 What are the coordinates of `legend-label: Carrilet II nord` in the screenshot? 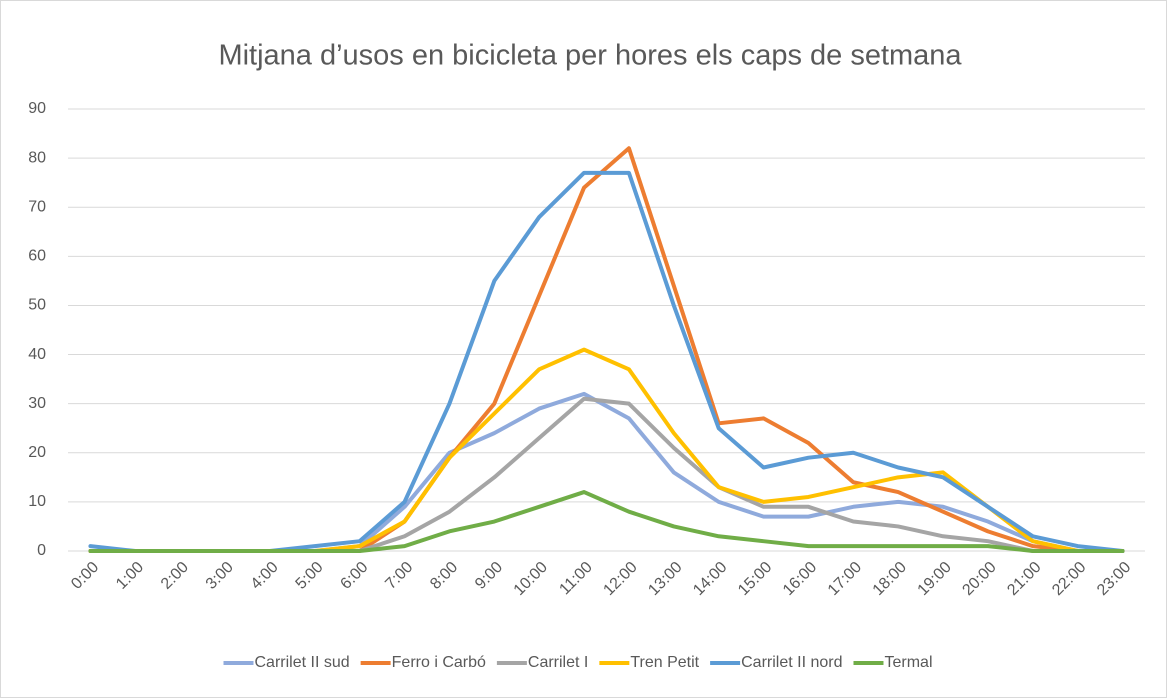 It's located at (791, 662).